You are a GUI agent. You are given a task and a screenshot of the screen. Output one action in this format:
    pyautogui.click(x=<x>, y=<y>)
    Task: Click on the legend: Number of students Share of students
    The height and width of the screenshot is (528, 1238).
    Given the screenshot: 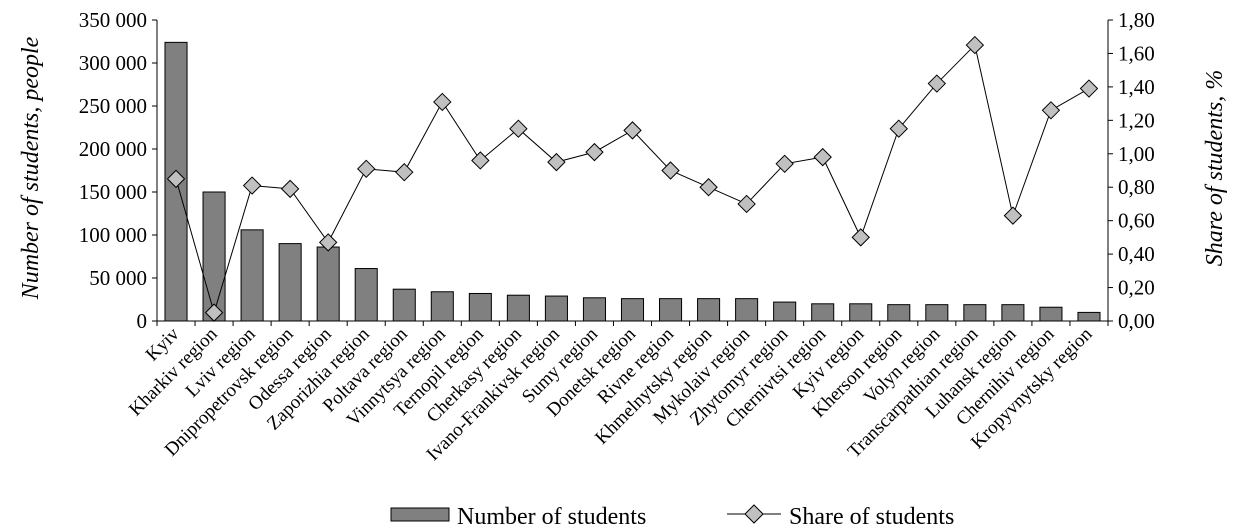 What is the action you would take?
    pyautogui.click(x=672, y=516)
    